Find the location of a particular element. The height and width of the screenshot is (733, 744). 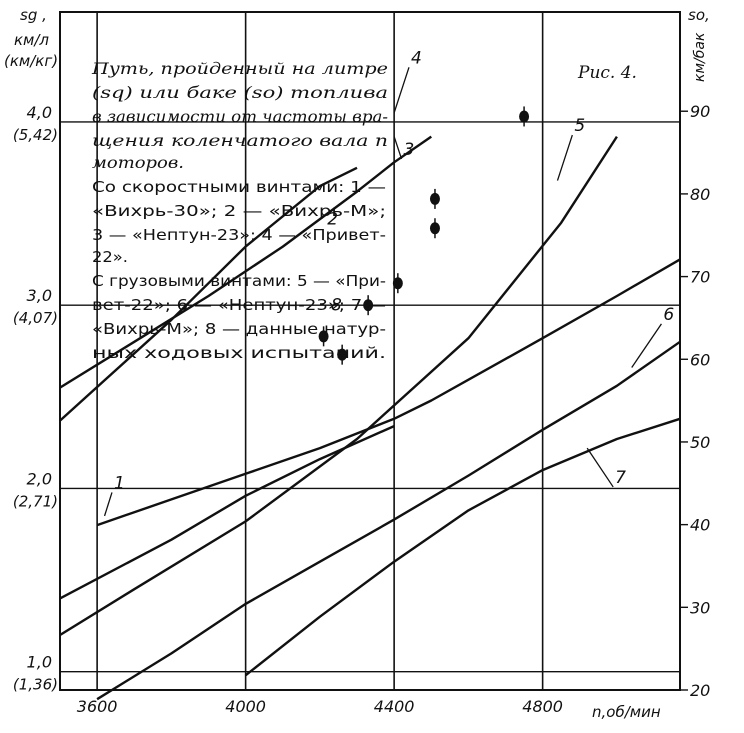

x-tick-label: 4800 is located at coordinates (542, 706).